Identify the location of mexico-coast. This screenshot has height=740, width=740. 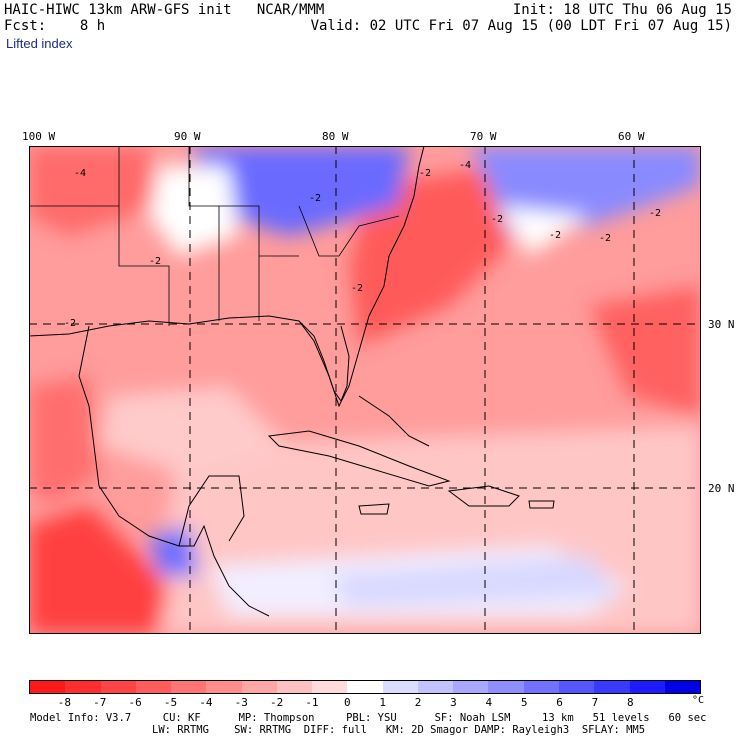
(174, 471).